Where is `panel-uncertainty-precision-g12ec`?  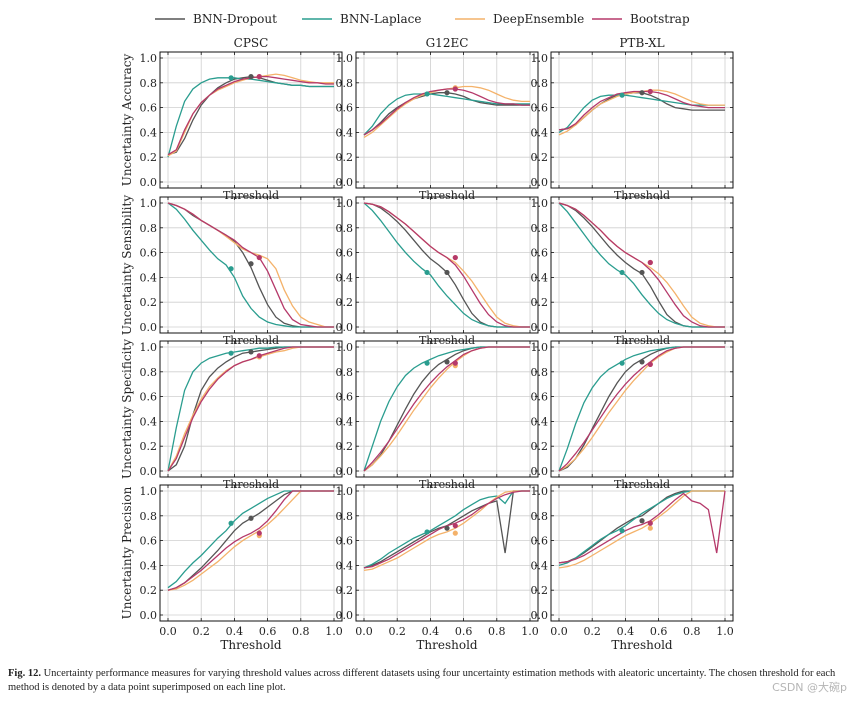
panel-uncertainty-precision-g12ec is located at coordinates (447, 553).